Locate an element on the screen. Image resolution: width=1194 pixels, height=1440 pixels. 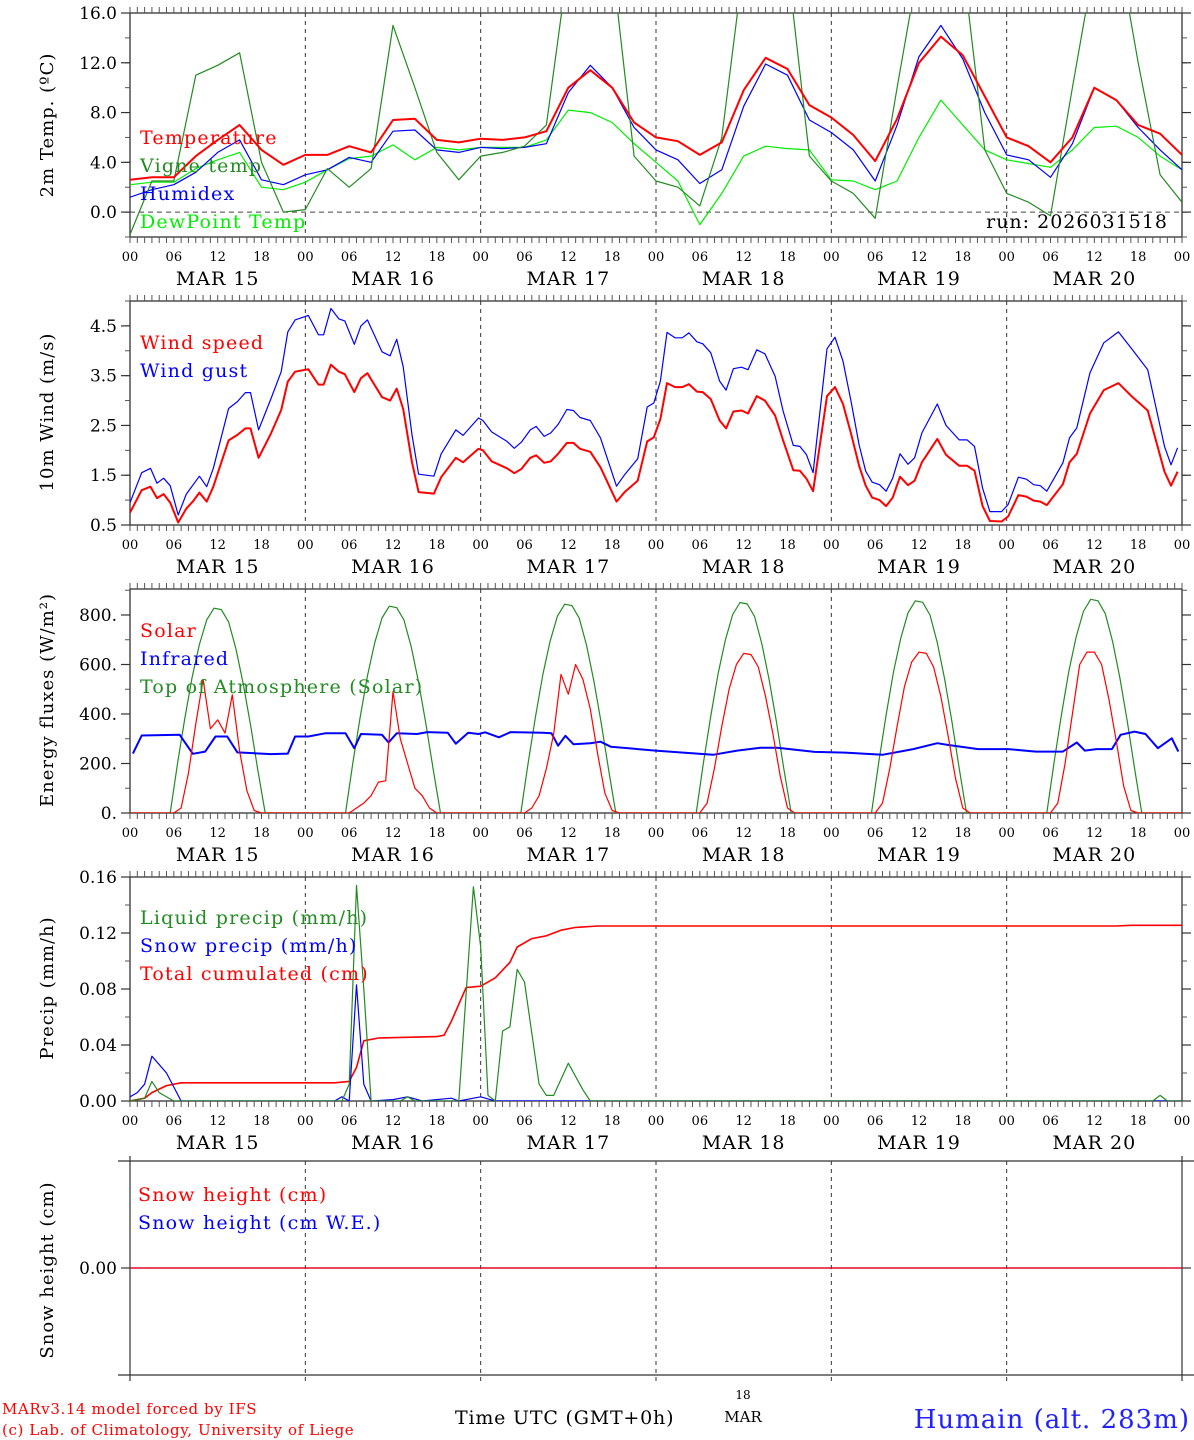
series-line-wind-gust is located at coordinates (654, 411).